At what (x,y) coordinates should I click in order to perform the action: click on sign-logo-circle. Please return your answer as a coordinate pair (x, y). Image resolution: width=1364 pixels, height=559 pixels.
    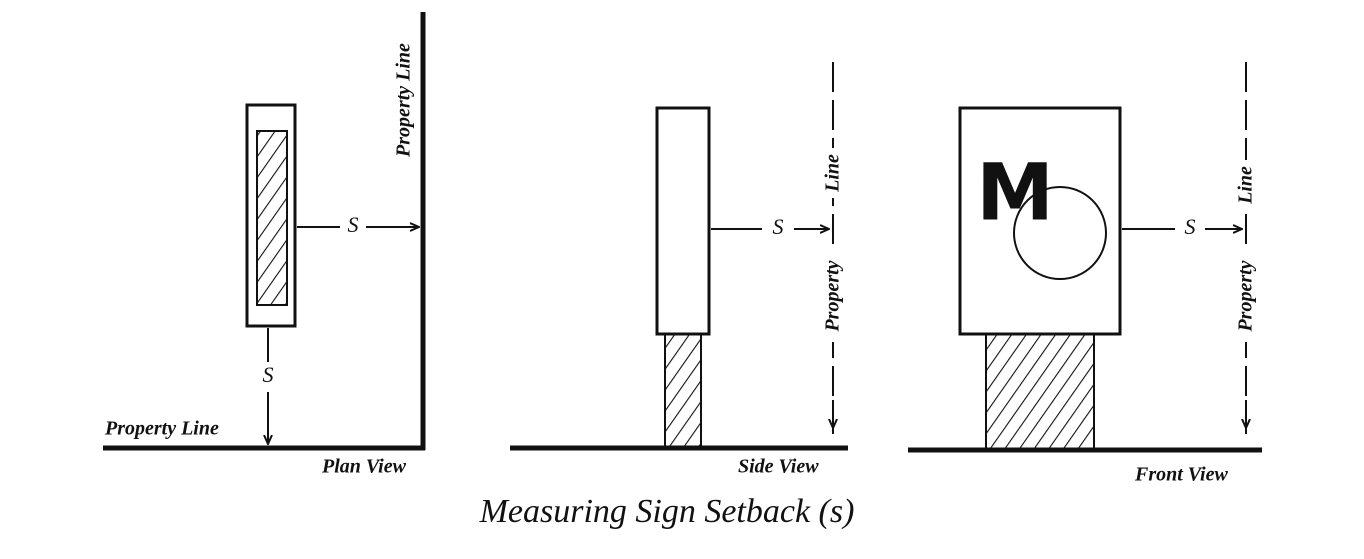
    Looking at the image, I should click on (1060, 233).